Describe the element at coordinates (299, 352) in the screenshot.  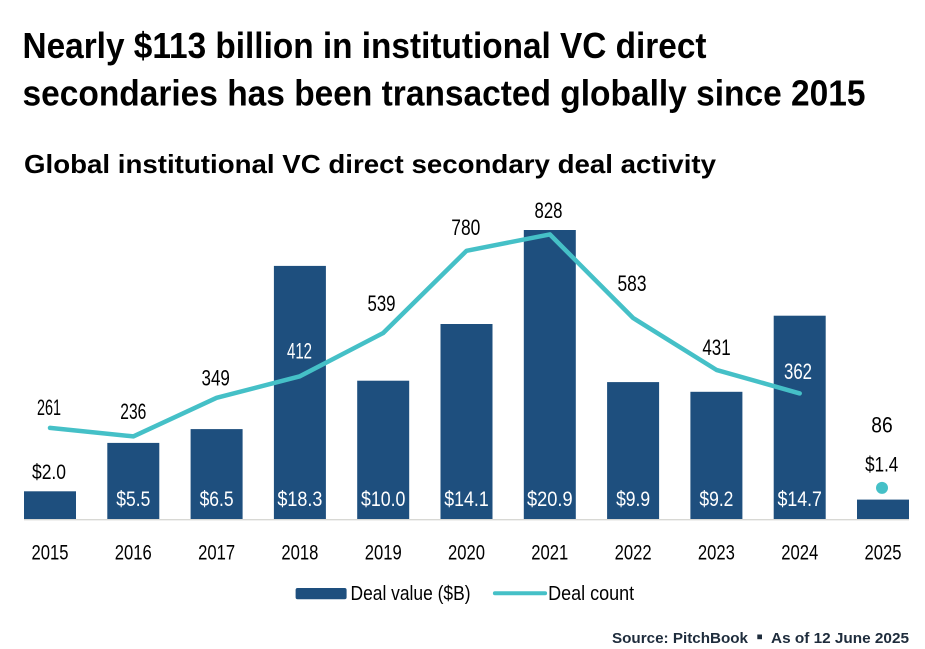
I see `svg-text: 412` at that location.